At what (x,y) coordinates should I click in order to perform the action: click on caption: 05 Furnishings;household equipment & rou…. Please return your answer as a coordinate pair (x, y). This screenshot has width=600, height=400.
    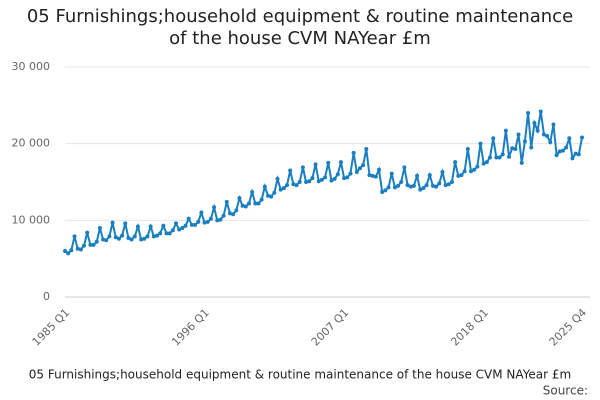
    Looking at the image, I should click on (300, 375).